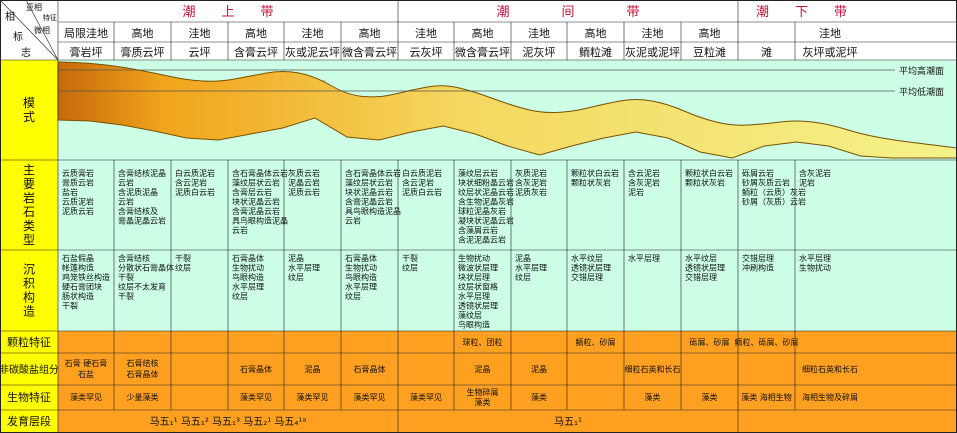 The width and height of the screenshot is (957, 433). Describe the element at coordinates (29, 240) in the screenshot. I see `row-label-lith-char-5: 型` at that location.